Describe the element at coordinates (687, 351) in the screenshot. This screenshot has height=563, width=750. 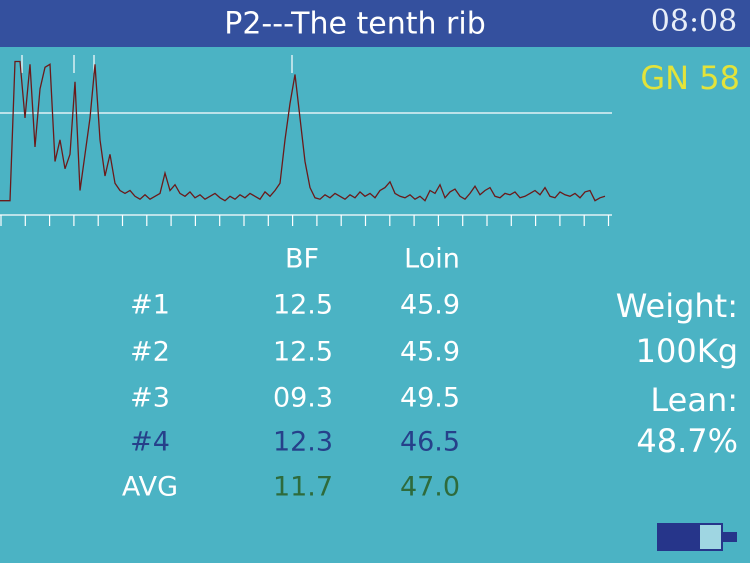
I see `weight-value: 100Kg` at that location.